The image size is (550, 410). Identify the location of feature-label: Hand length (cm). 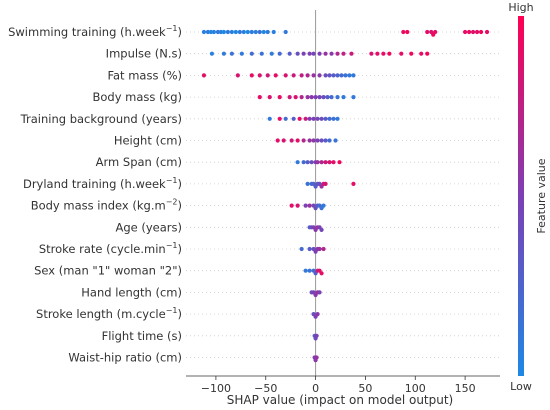
(131, 292).